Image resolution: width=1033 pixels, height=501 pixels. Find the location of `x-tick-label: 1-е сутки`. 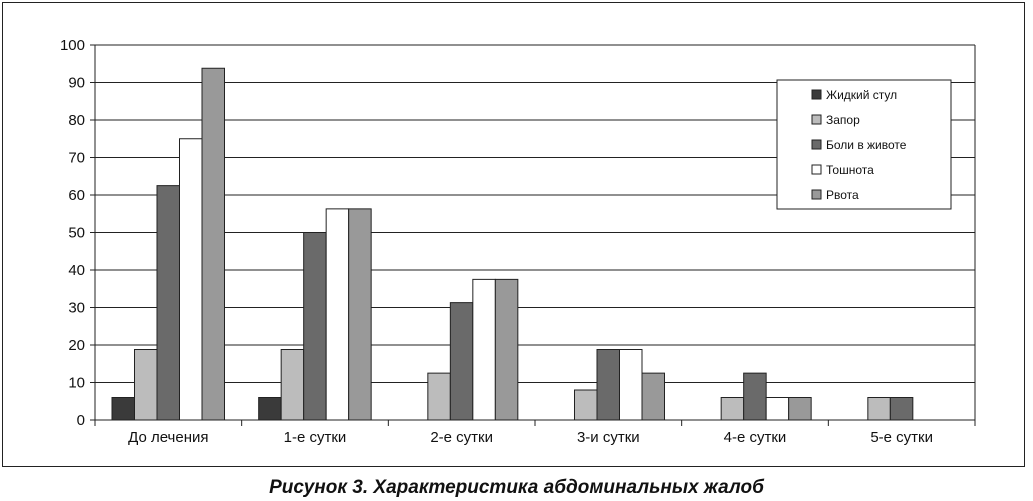

x-tick-label: 1-е сутки is located at coordinates (315, 437).